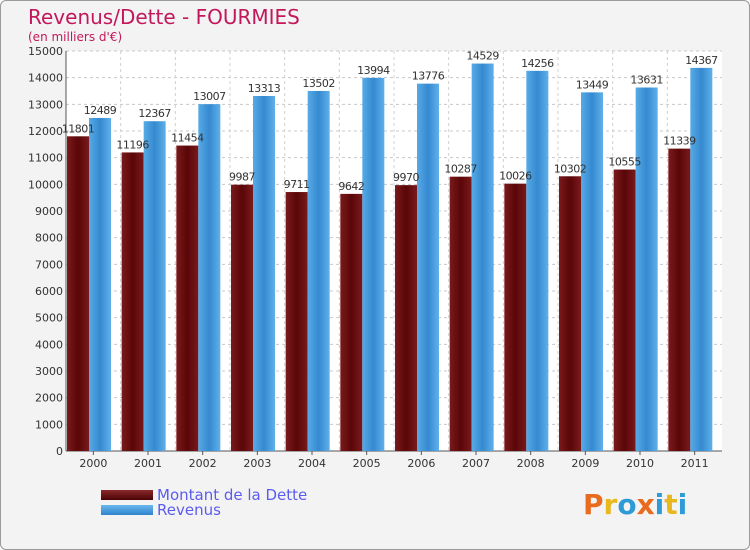 The image size is (750, 550). I want to click on x-tick-label: 2005, so click(367, 463).